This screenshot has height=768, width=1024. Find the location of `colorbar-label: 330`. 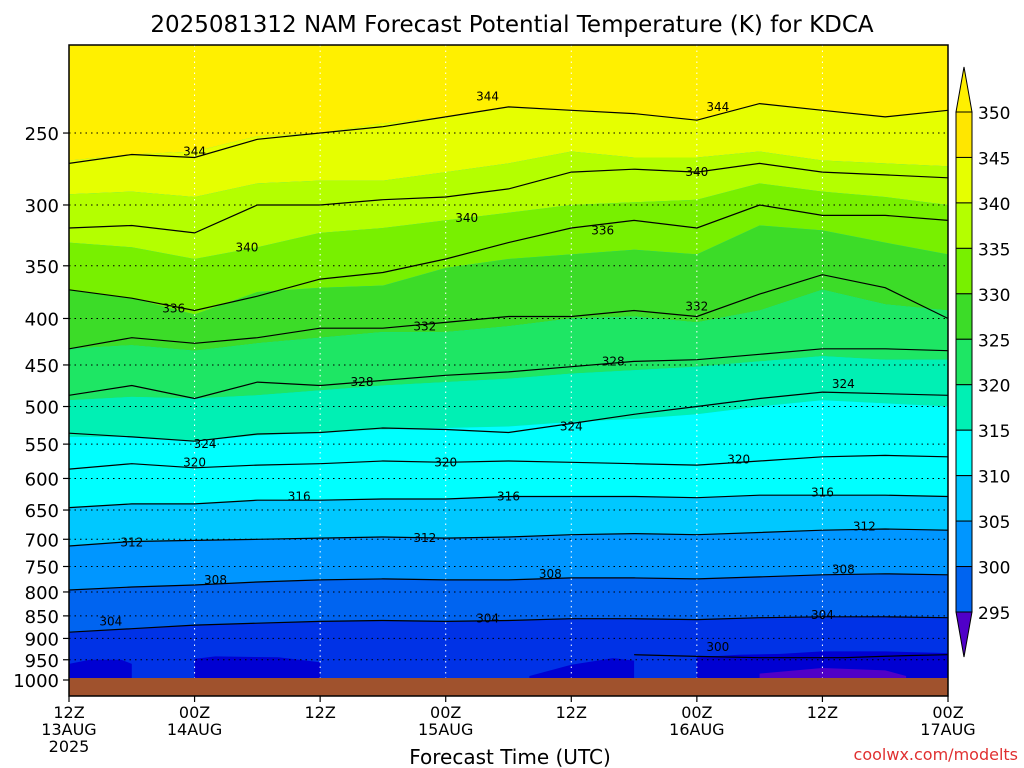

colorbar-label: 330 is located at coordinates (994, 296).